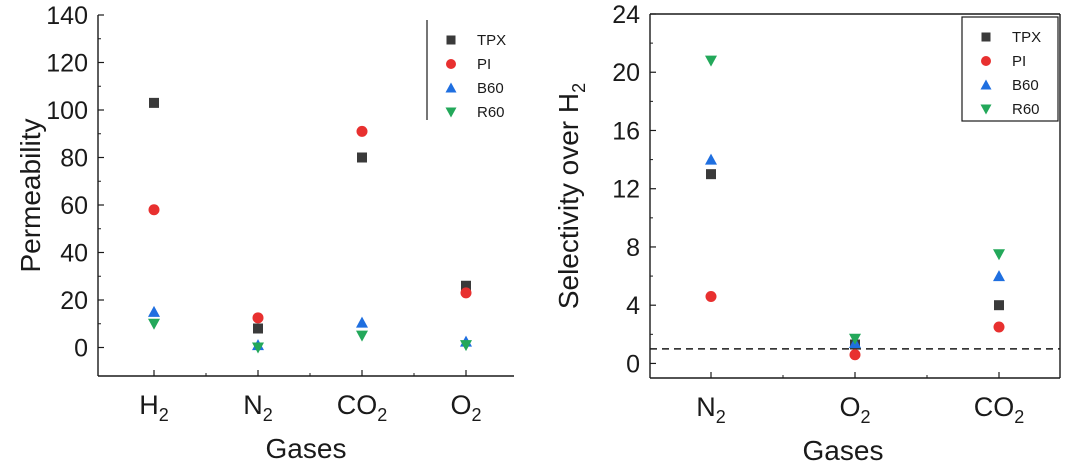  What do you see at coordinates (633, 306) in the screenshot?
I see `y-tick-label: 4` at bounding box center [633, 306].